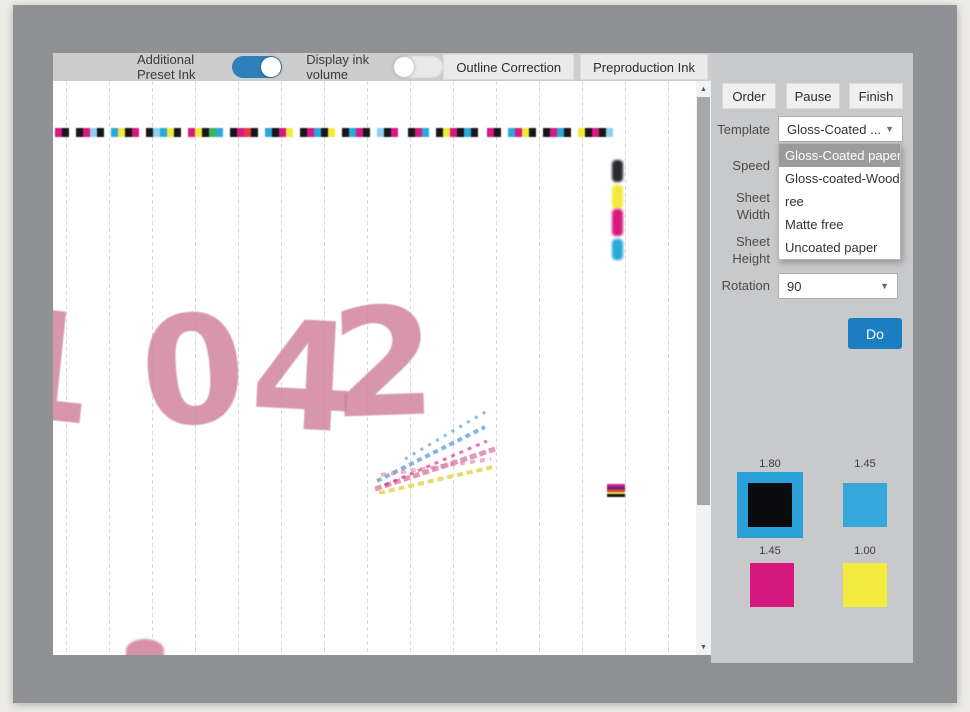 Image resolution: width=970 pixels, height=712 pixels. I want to click on outline-correction-button: Outline Correction, so click(509, 67).